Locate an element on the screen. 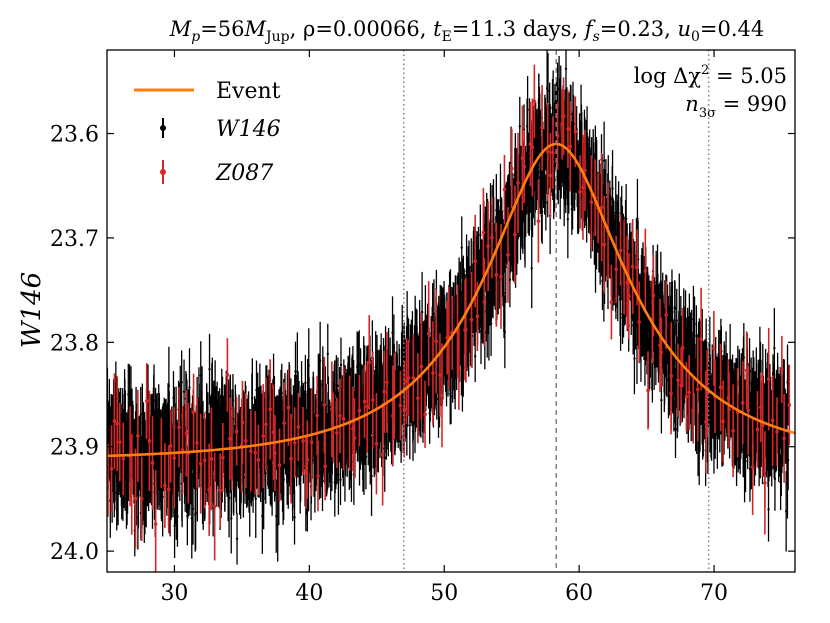 The height and width of the screenshot is (623, 830). x-tick-label: 30 is located at coordinates (174, 593).